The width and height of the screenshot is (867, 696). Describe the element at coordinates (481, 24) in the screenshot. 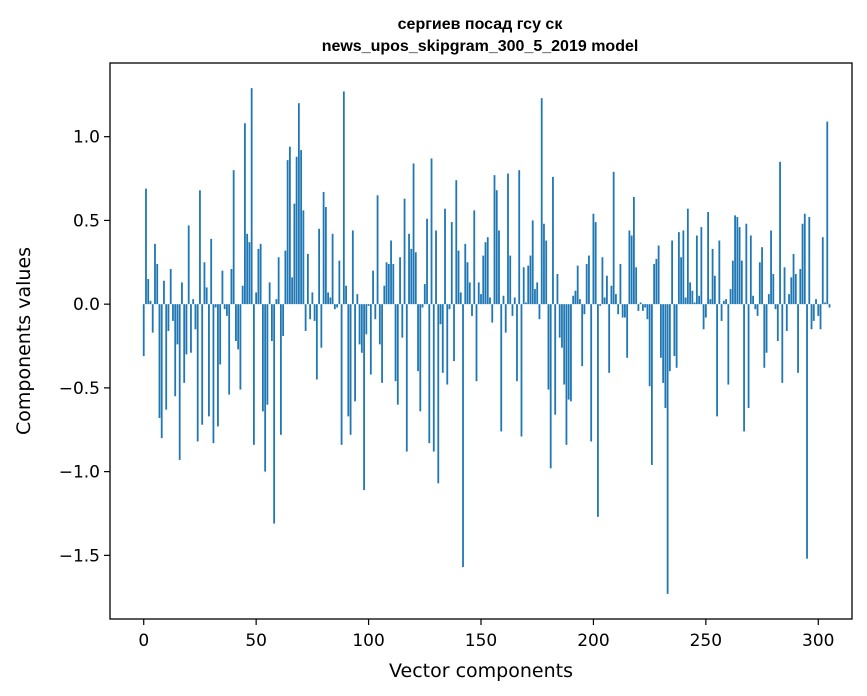

I see `chart-title-line-1: сергиев посад гсу ск` at that location.